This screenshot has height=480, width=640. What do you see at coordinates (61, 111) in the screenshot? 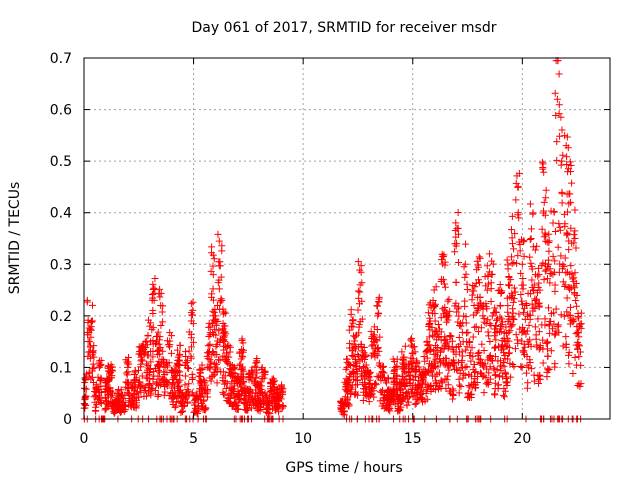
I see `y-tick-label: 0.6` at bounding box center [61, 111].